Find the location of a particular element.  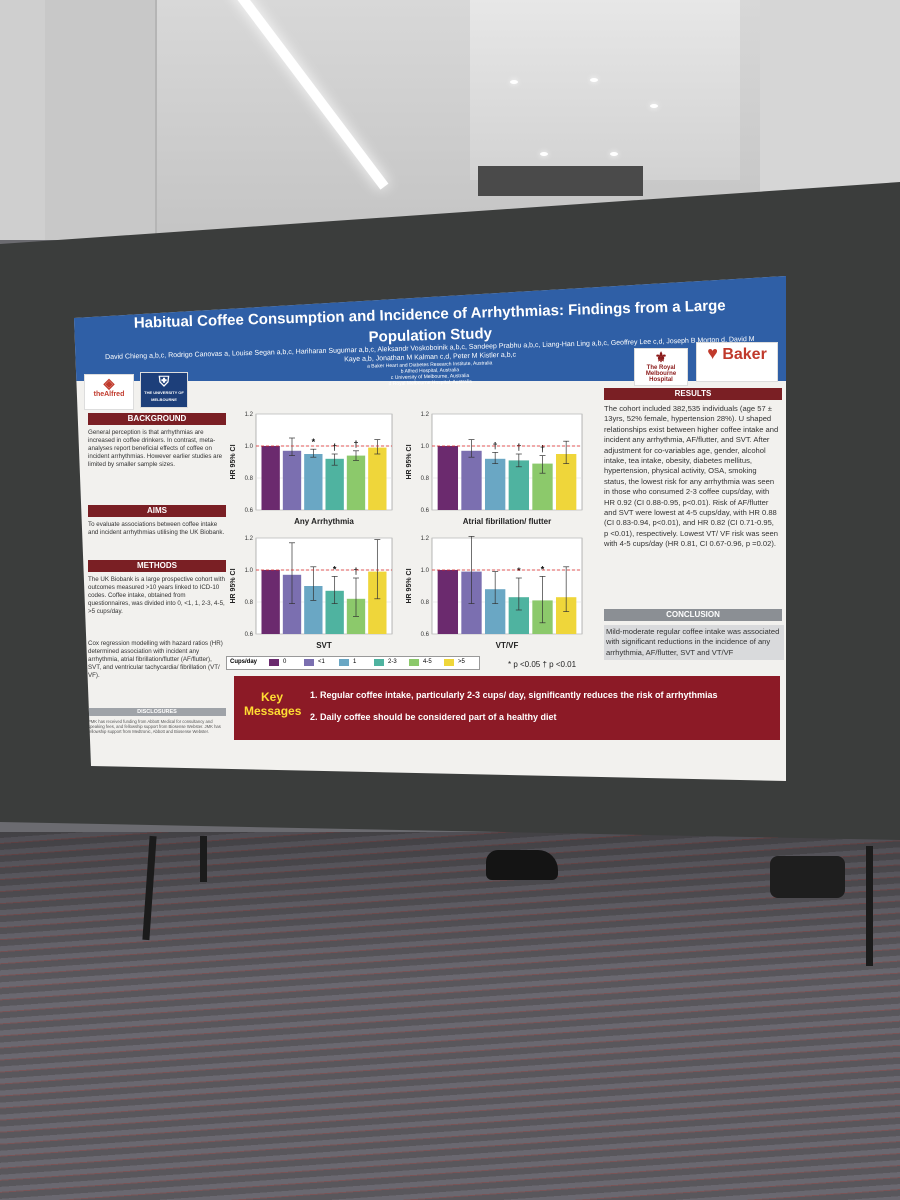

legend-item-label: >5 is located at coordinates (461, 662).